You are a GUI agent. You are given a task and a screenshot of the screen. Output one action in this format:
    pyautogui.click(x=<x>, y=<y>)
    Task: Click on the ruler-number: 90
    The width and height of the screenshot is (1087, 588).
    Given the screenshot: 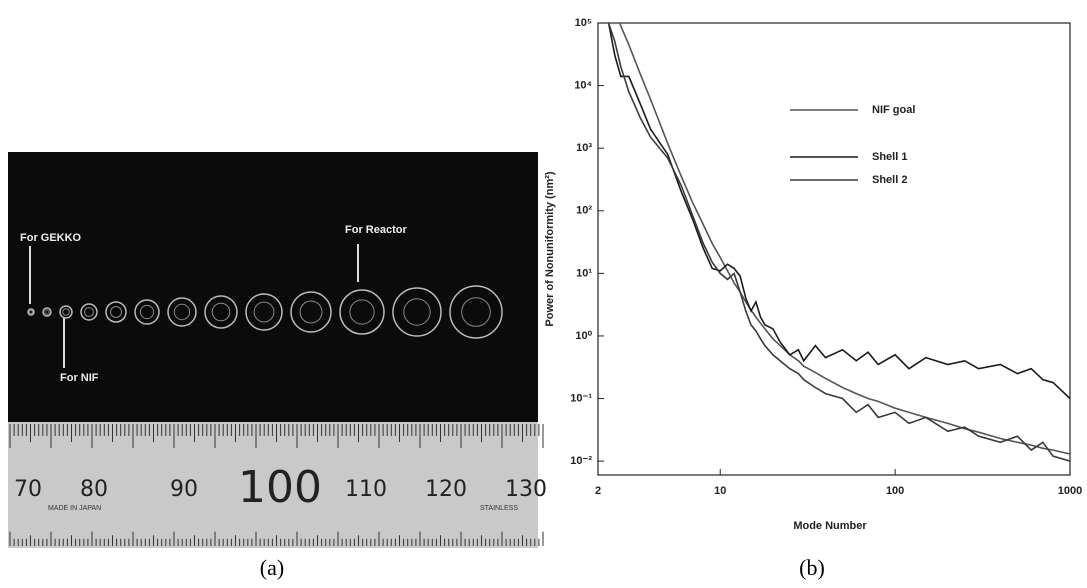 What is the action you would take?
    pyautogui.click(x=184, y=489)
    